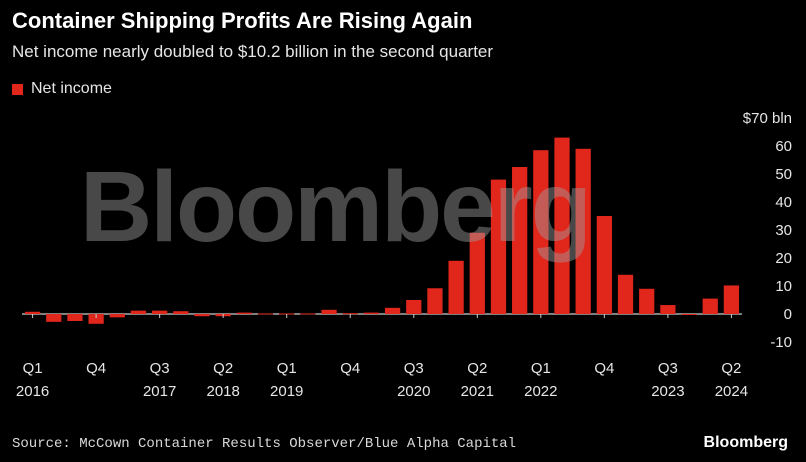 This screenshot has width=806, height=462. What do you see at coordinates (667, 391) in the screenshot?
I see `x-tick-year-label: 2023` at bounding box center [667, 391].